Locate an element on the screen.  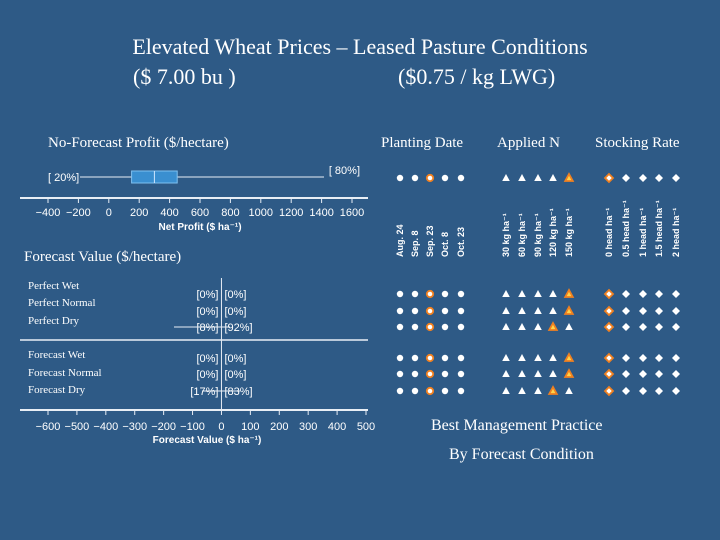
forecast-left-label: [17%] is located at coordinates (204, 392).